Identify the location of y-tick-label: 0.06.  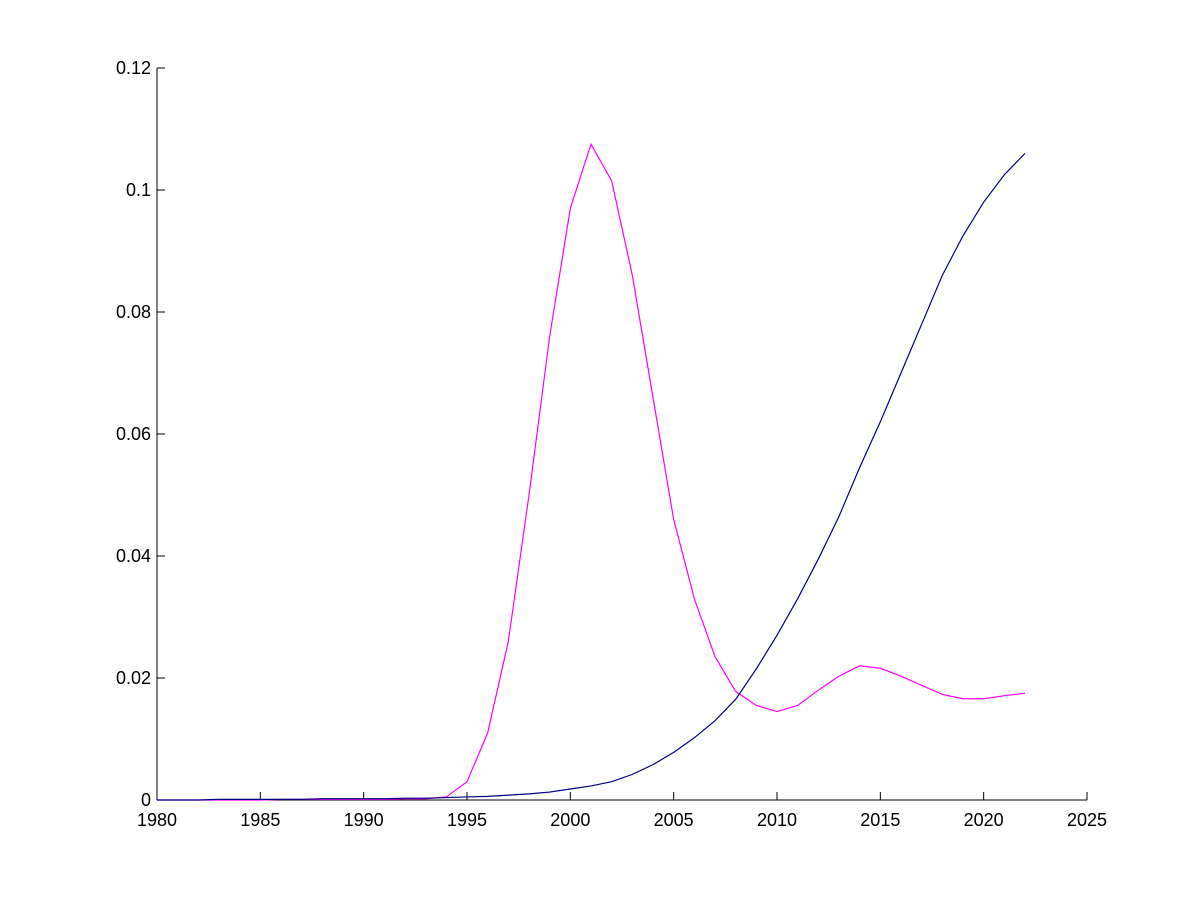
(133, 434).